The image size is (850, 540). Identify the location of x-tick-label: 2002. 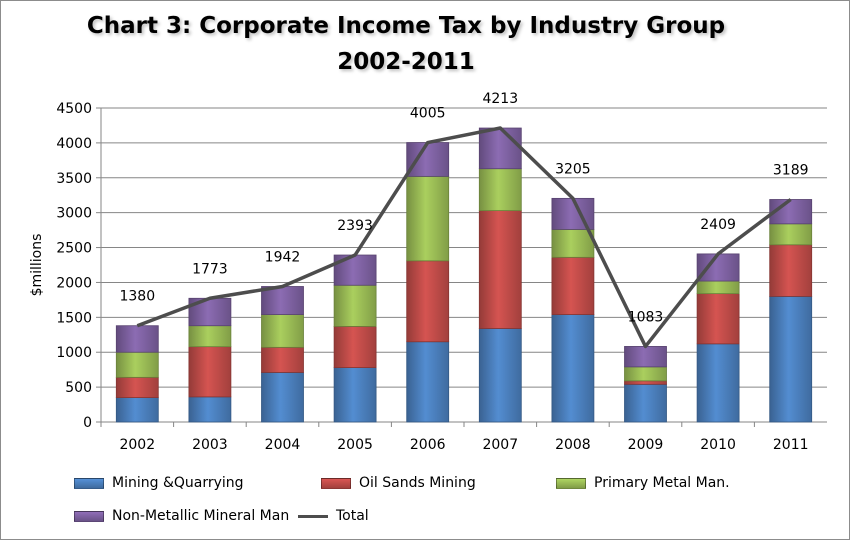
(137, 445).